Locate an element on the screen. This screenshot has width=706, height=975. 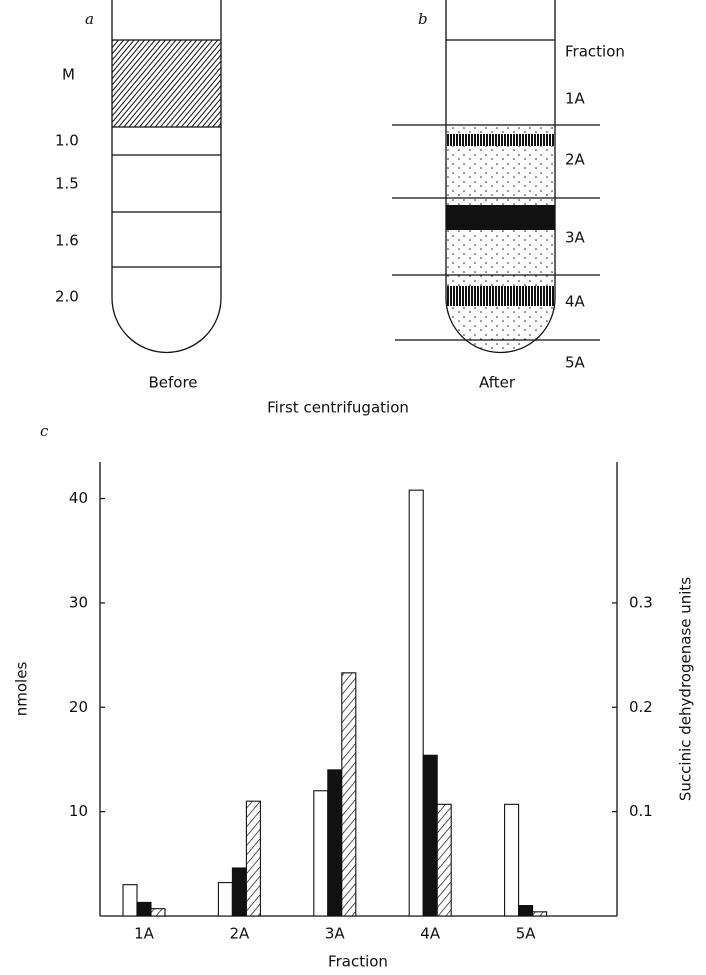
y-axis-title: nmoles is located at coordinates (22, 689).